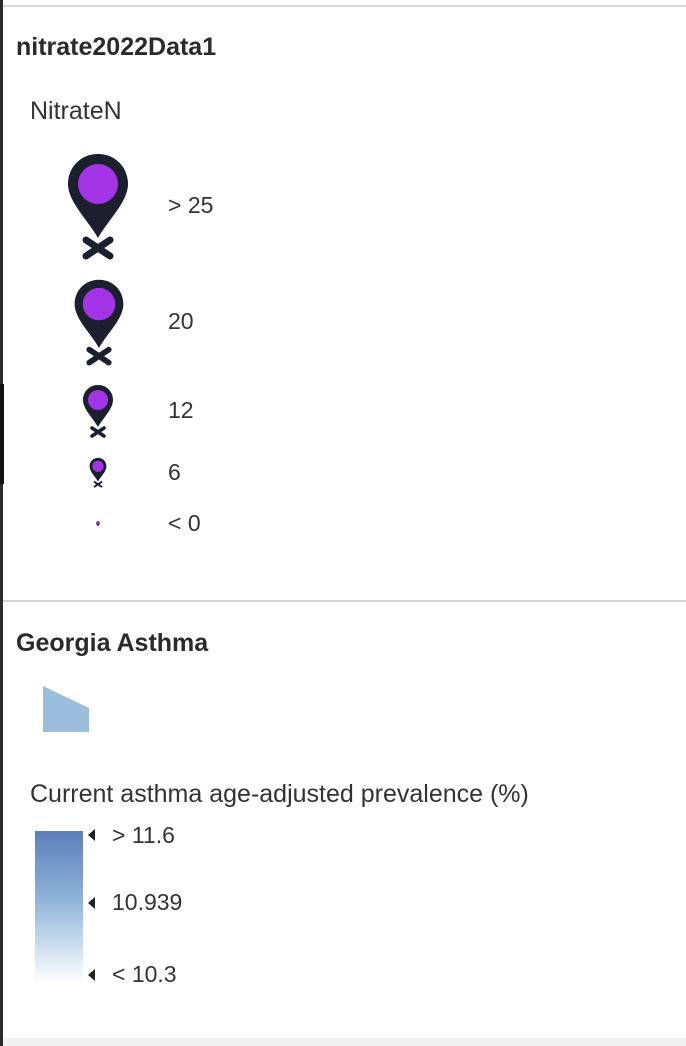 This screenshot has height=1046, width=686. Describe the element at coordinates (143, 835) in the screenshot. I see `ramp-label: > 11.6` at that location.